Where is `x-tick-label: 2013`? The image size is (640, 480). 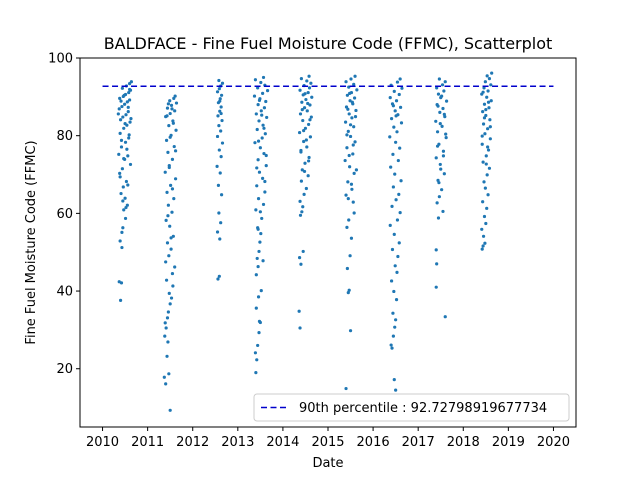
x-tick-label: 2013 is located at coordinates (237, 442).